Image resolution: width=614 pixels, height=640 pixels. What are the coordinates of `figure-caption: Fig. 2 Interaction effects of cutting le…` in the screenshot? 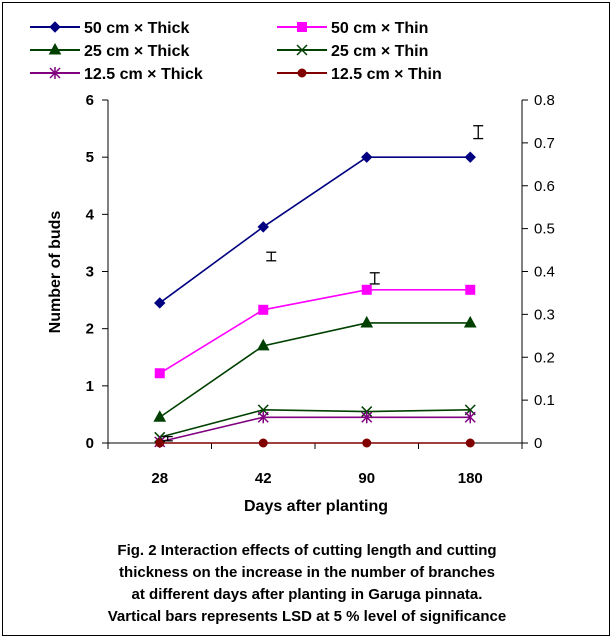 It's located at (307, 584).